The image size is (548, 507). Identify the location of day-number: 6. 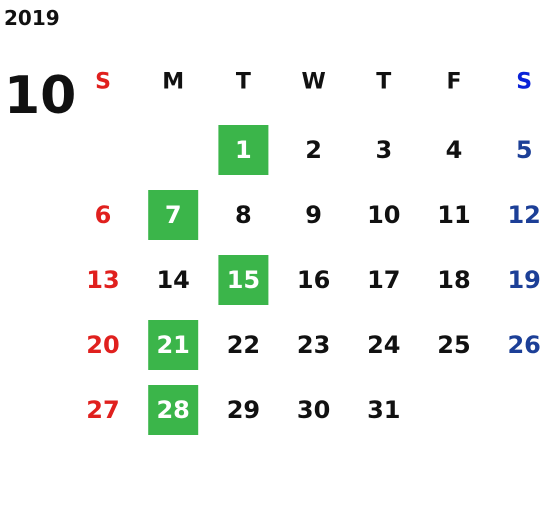
(103, 215).